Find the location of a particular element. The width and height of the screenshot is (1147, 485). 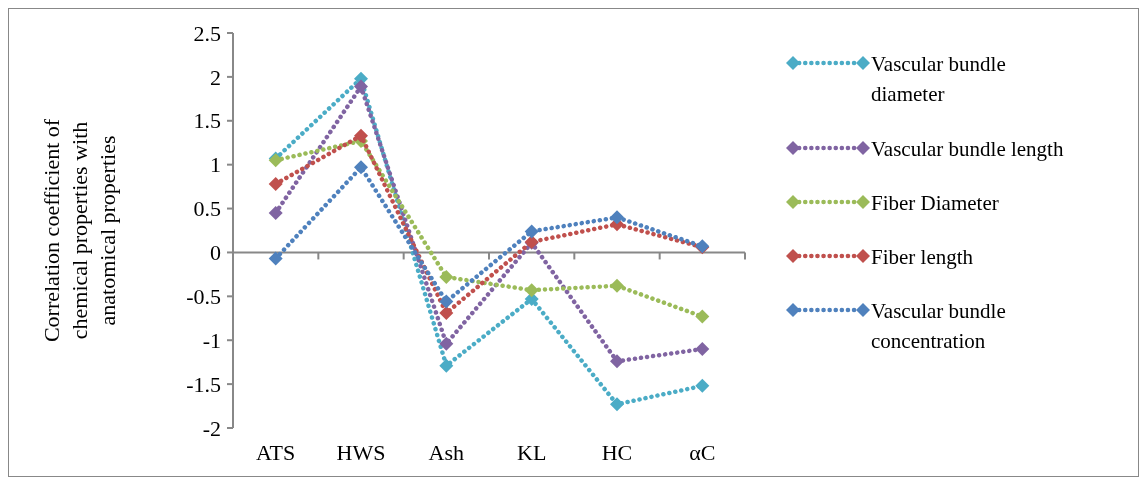

legend-label: Vascular bundle length is located at coordinates (967, 149).